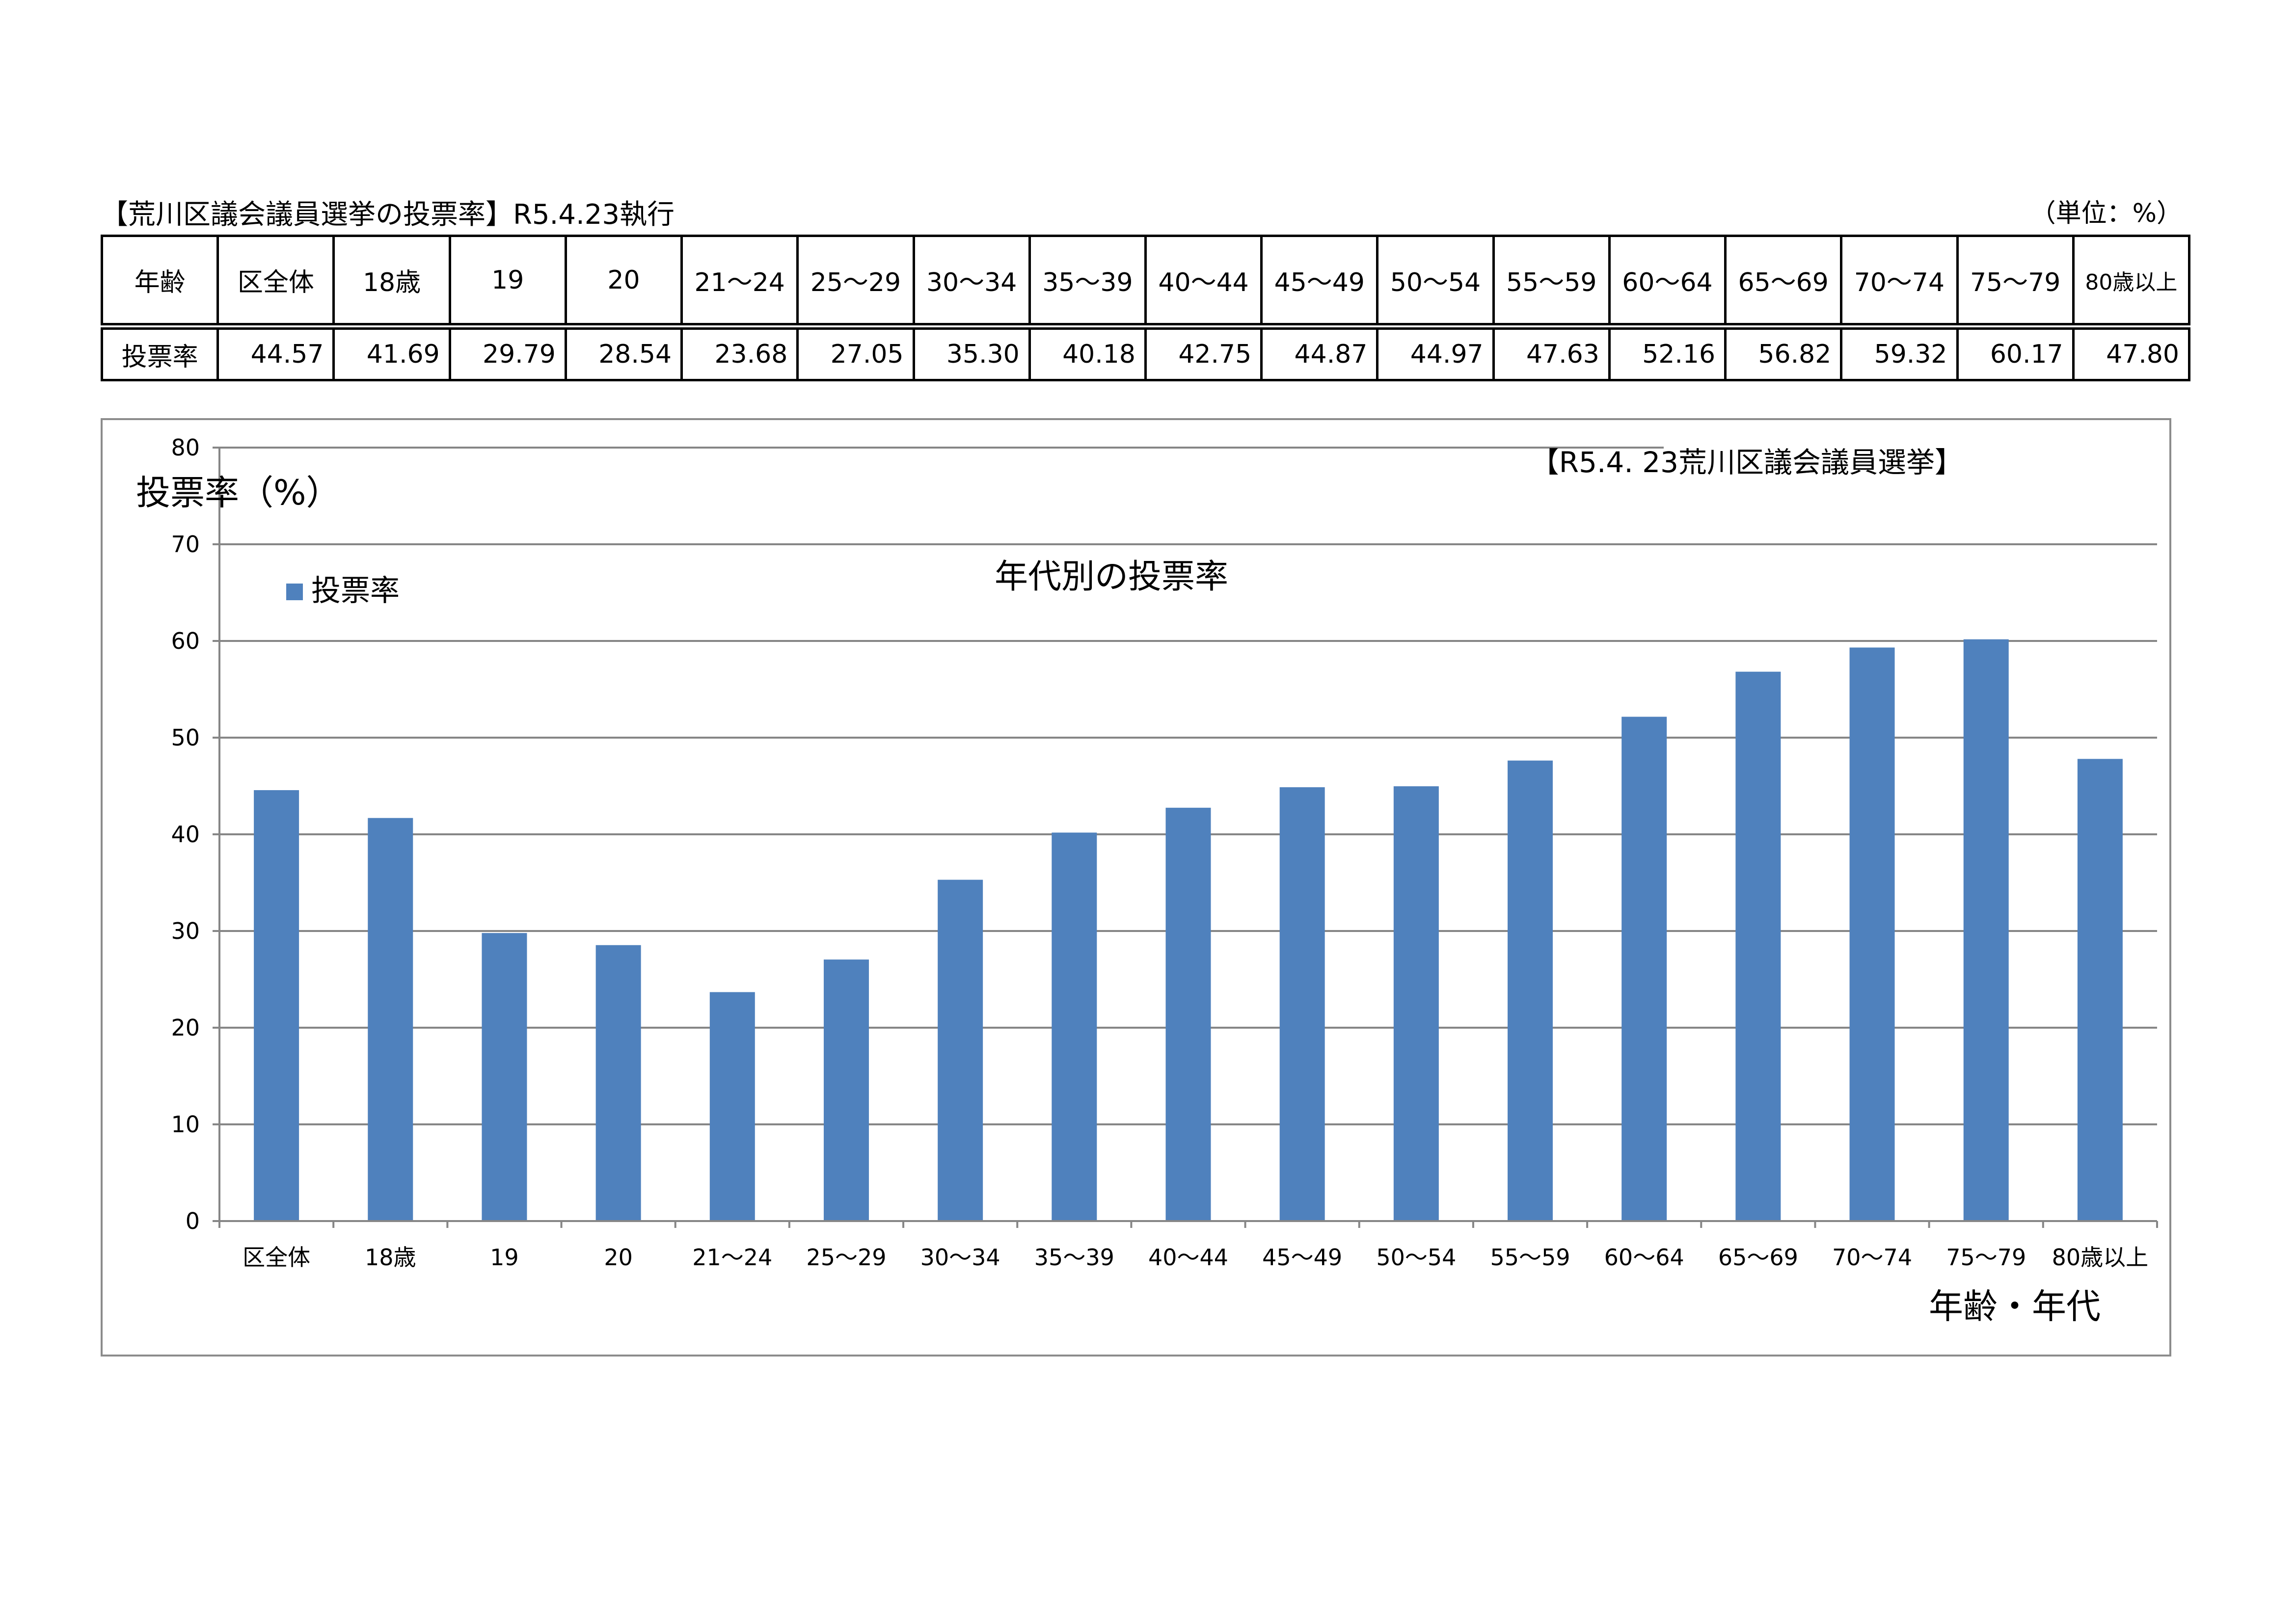  What do you see at coordinates (185, 931) in the screenshot?
I see `y-tick-label: 30` at bounding box center [185, 931].